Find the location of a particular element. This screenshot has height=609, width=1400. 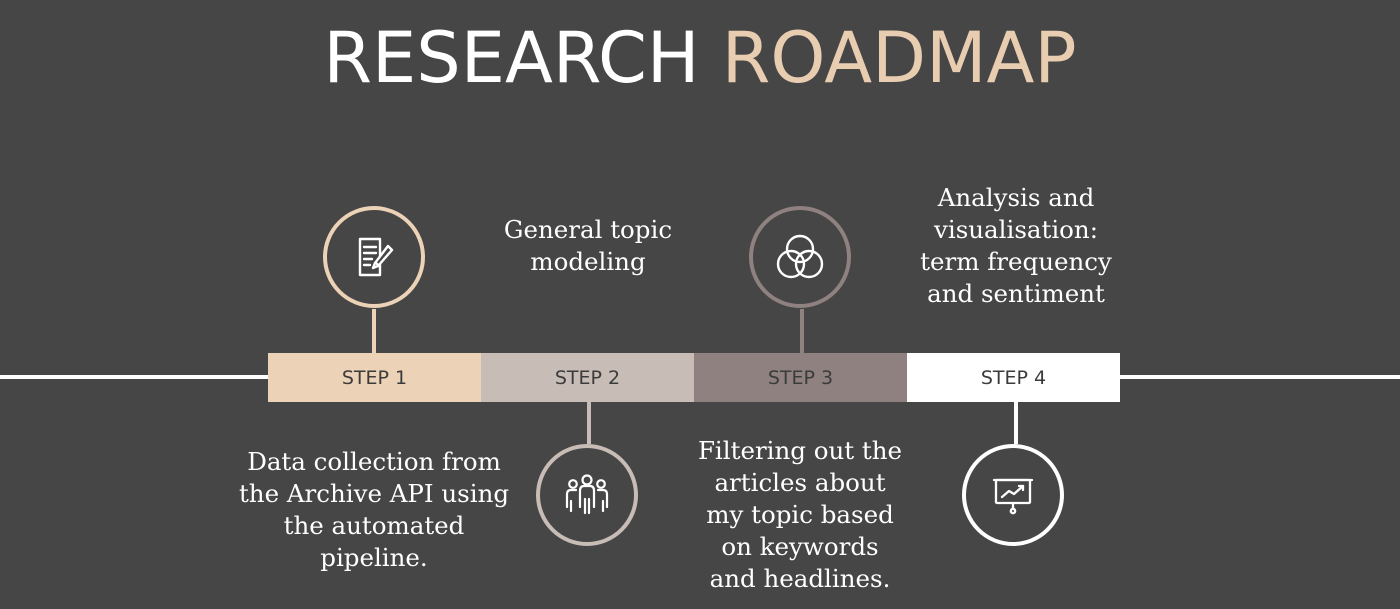

title-word-research: RESEARCH is located at coordinates (511, 58).